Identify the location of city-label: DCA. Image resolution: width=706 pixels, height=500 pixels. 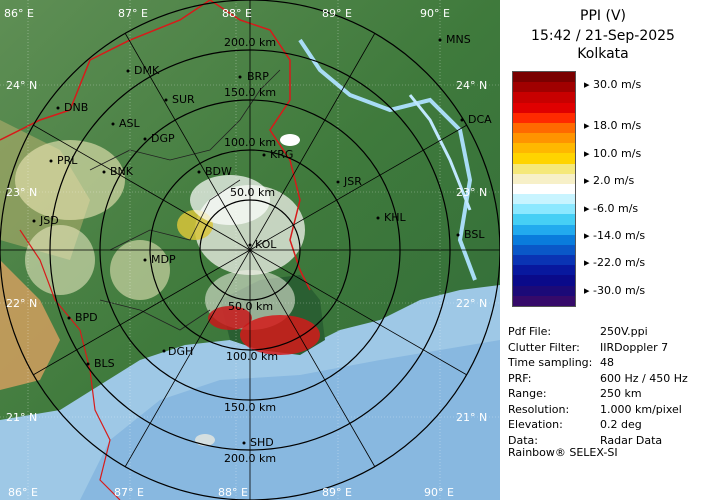
(480, 119).